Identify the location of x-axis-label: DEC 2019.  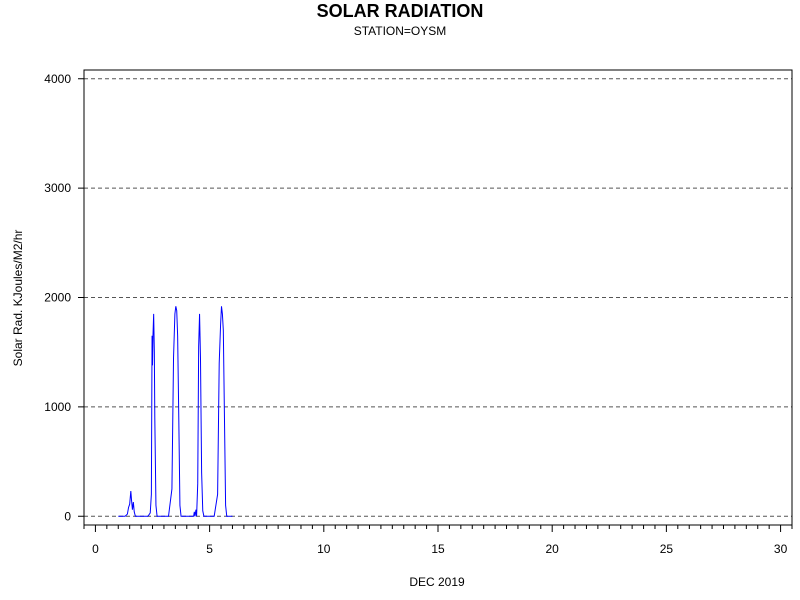
(437, 582).